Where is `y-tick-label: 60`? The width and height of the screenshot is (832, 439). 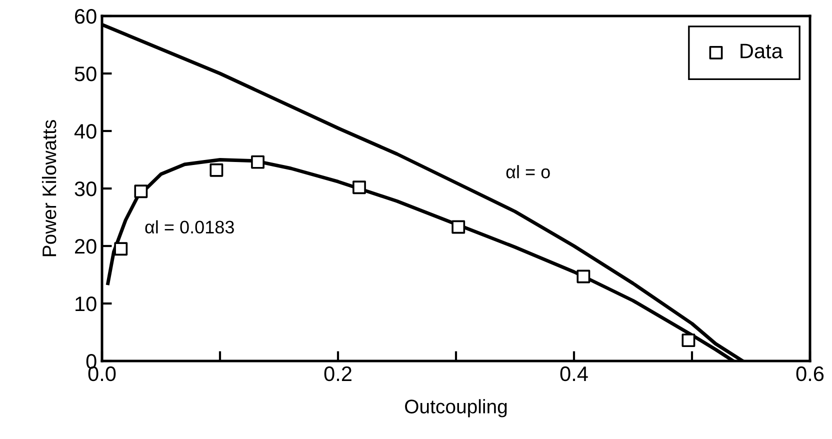 y-tick-label: 60 is located at coordinates (85, 16).